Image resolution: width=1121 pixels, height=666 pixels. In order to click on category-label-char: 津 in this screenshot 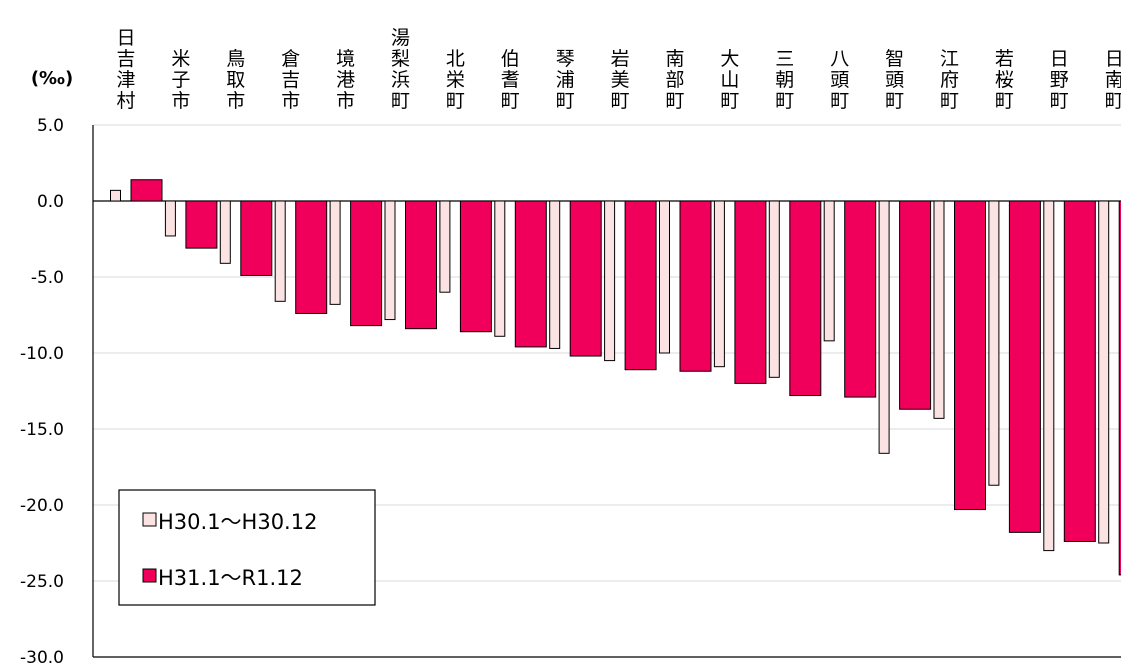, I will do `click(125, 80)`.